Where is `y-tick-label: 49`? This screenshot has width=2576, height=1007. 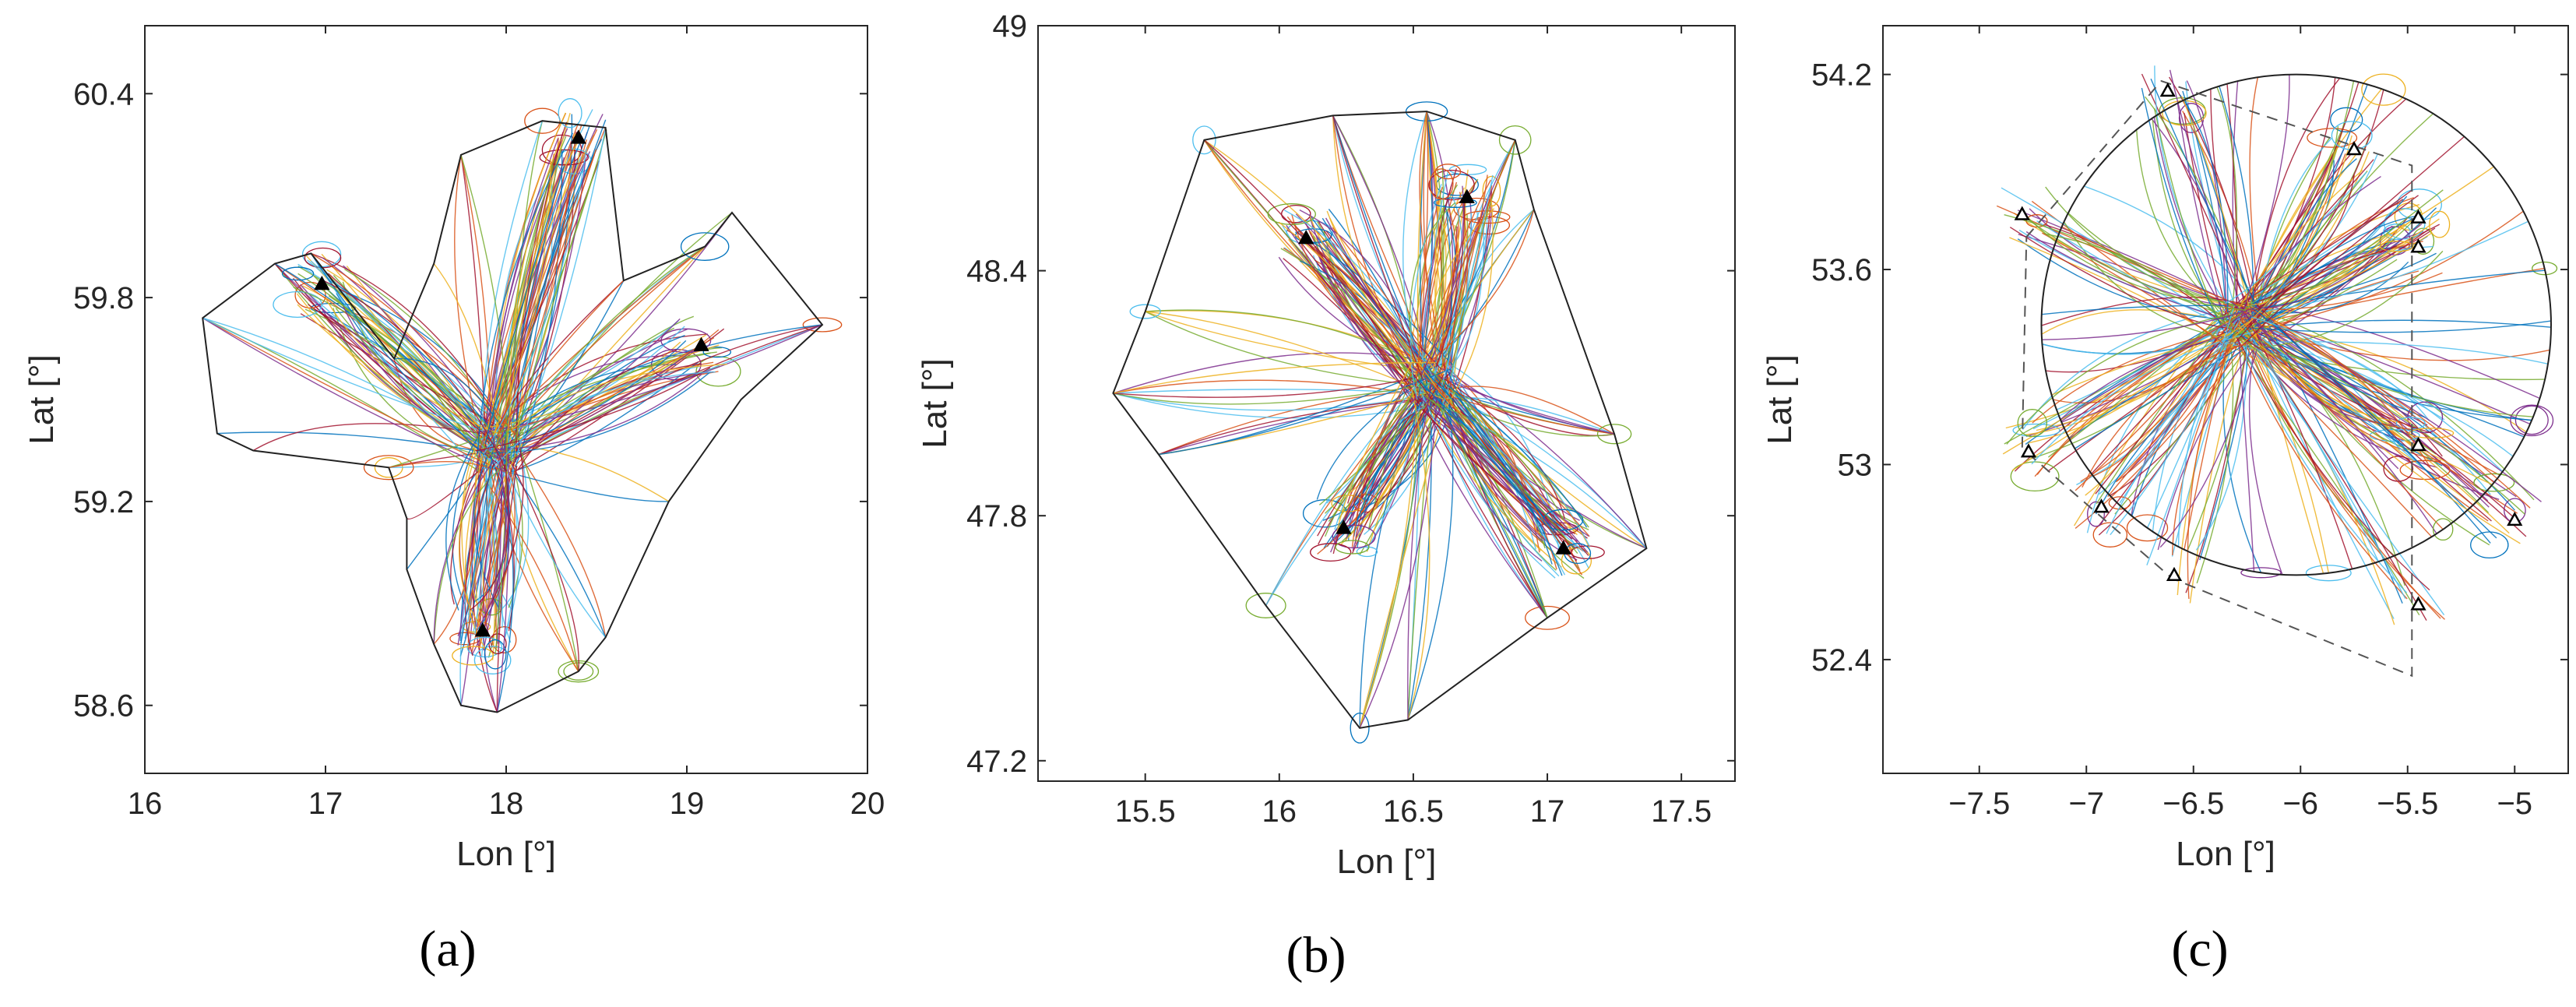
y-tick-label: 49 is located at coordinates (1010, 26).